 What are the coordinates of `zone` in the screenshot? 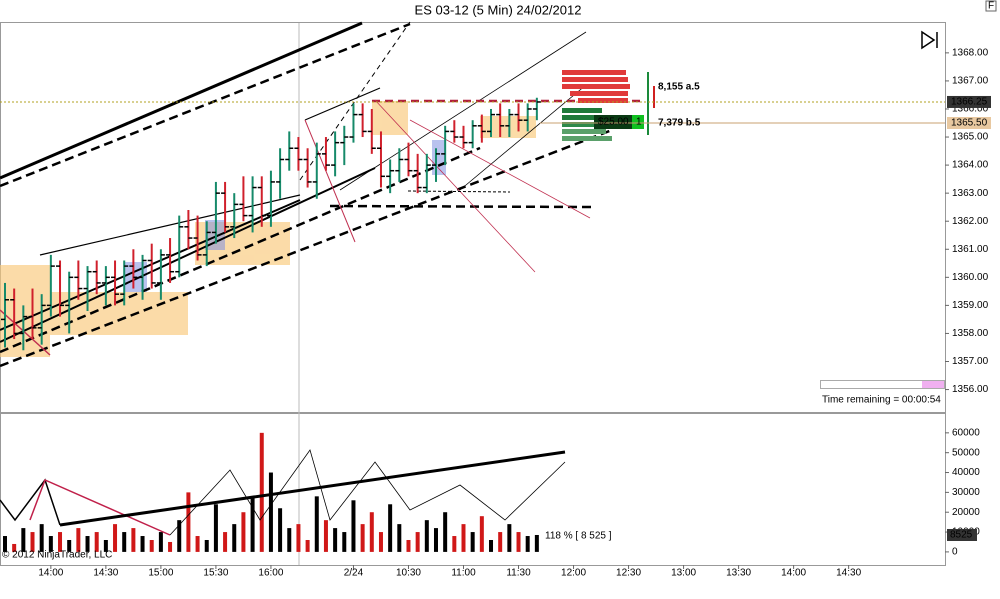 It's located at (508, 127).